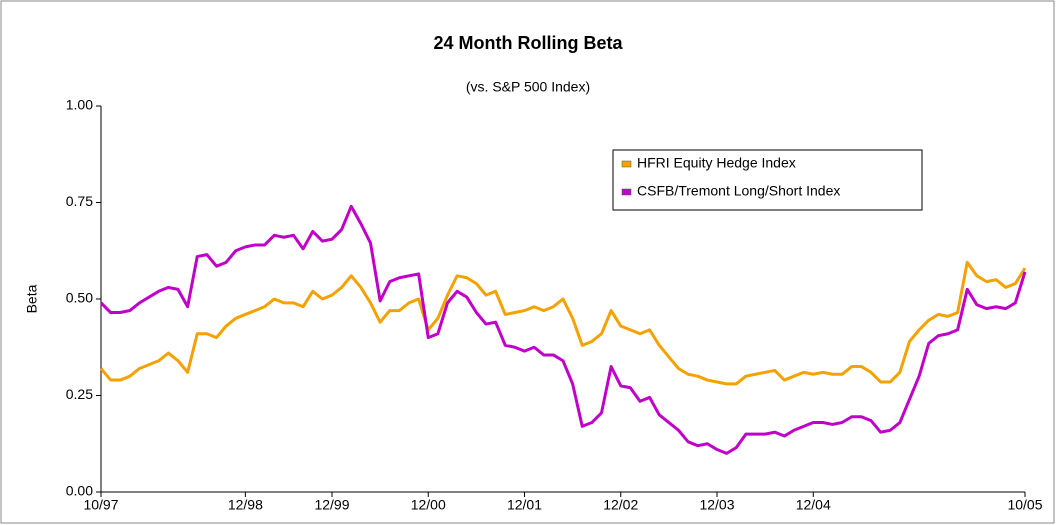 The width and height of the screenshot is (1056, 525). Describe the element at coordinates (245, 505) in the screenshot. I see `x-tick-label: 12/98` at that location.